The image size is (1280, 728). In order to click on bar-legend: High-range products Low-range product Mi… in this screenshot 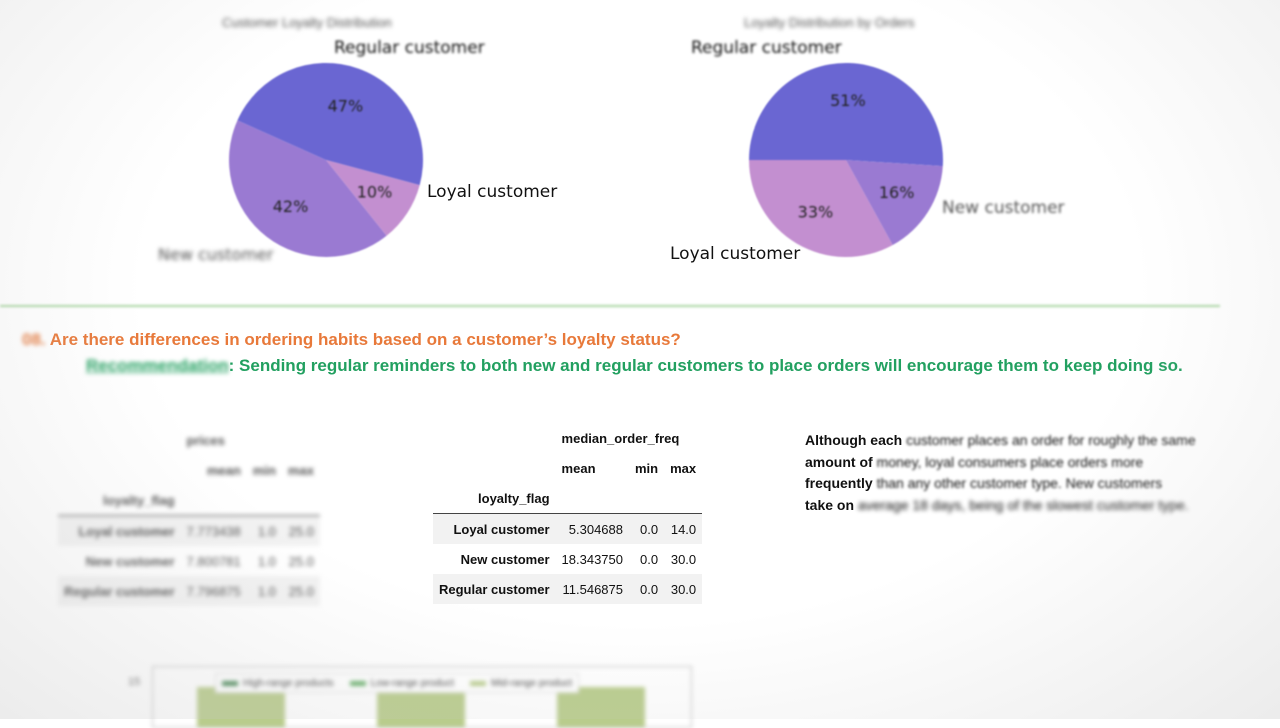, I will do `click(397, 683)`.